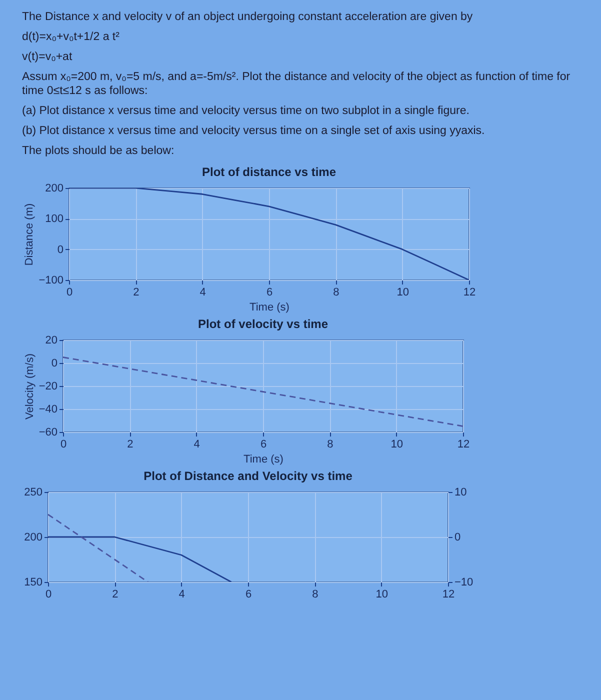 This screenshot has width=601, height=700. Describe the element at coordinates (54, 219) in the screenshot. I see `y-tick-label: 100` at that location.